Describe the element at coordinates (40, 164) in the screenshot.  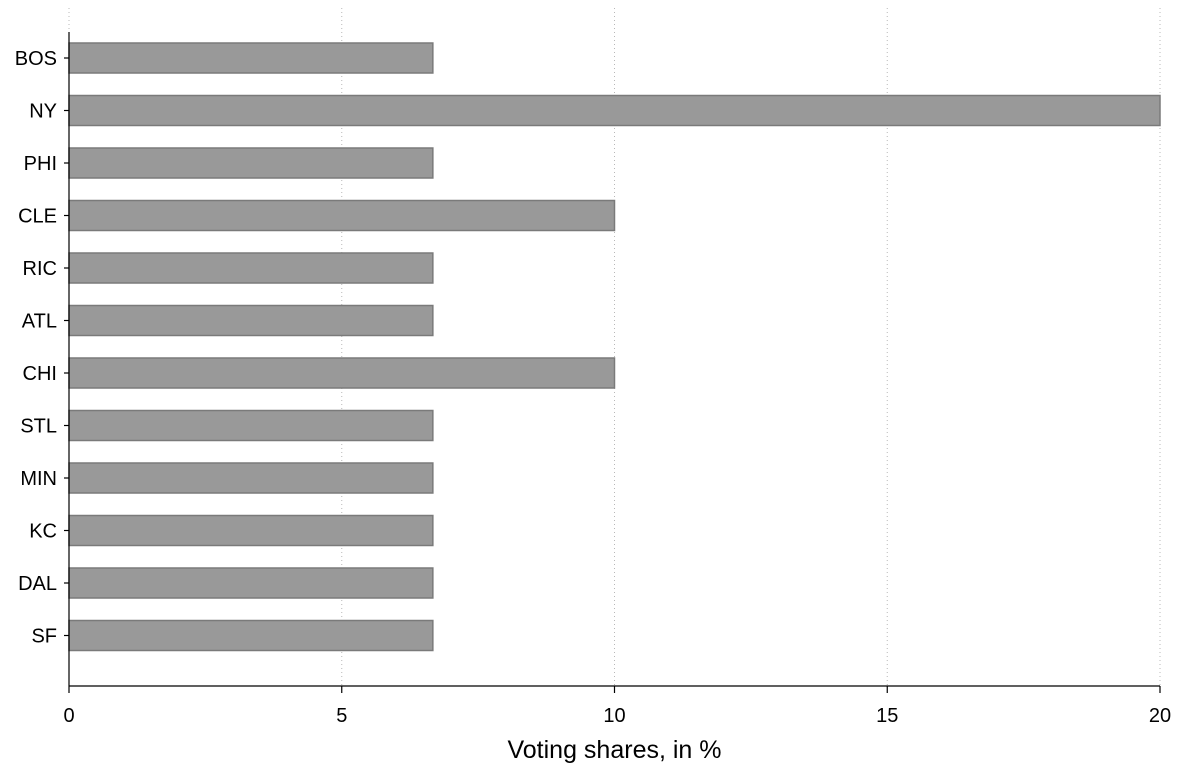
I see `category-label-phi: PHI` at that location.